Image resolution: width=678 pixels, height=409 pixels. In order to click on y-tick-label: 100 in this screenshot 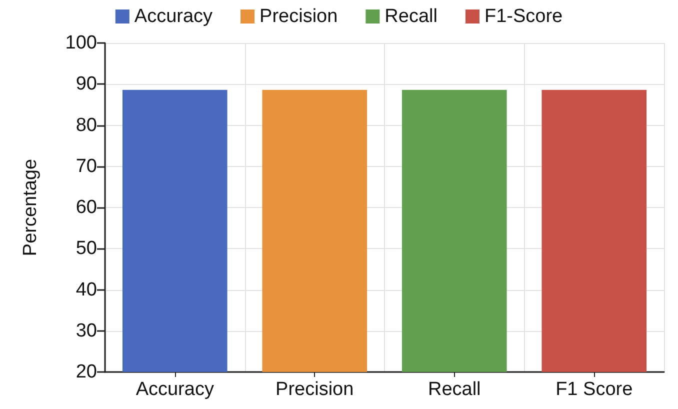, I will do `click(81, 43)`.